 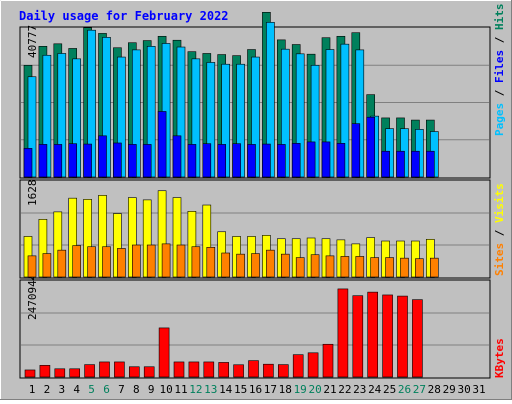 What do you see at coordinates (499, 17) in the screenshot?
I see `legend-hits: Hits` at bounding box center [499, 17].